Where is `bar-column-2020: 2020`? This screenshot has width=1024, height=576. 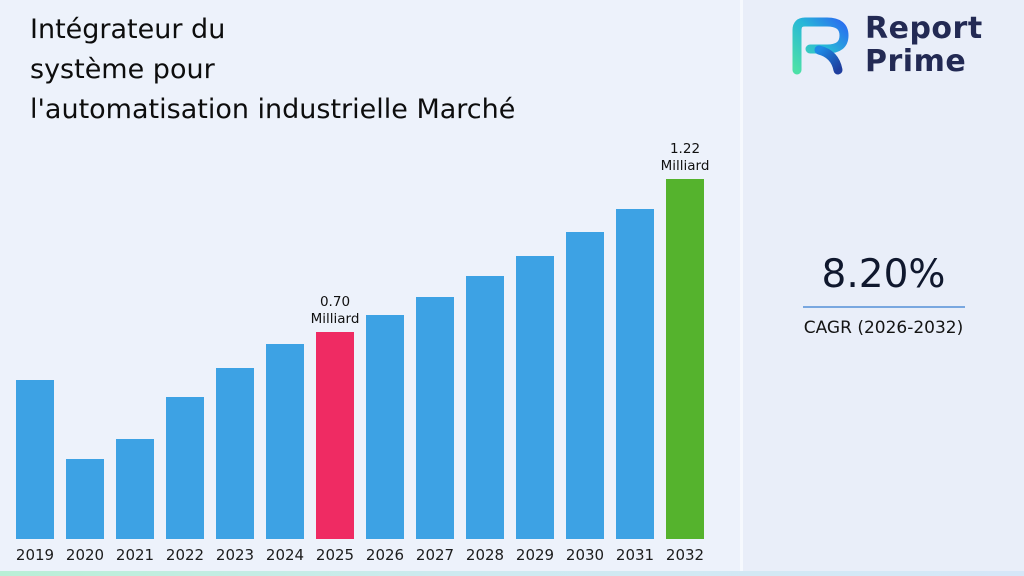
bar-column-2020: 2020 is located at coordinates (85, 511).